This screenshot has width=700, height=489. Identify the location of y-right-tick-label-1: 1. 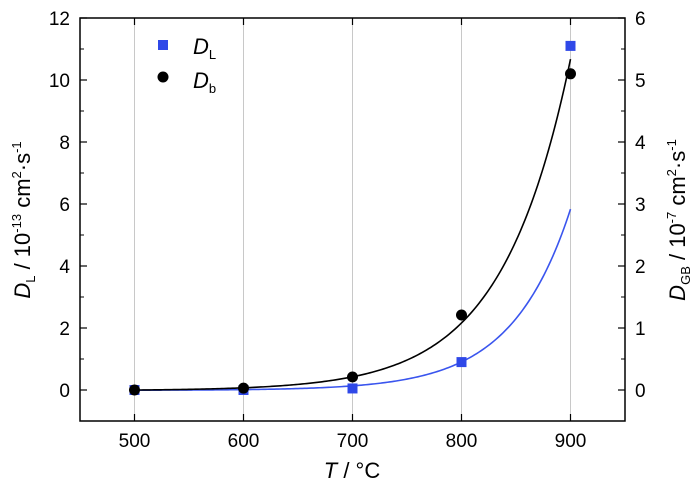
(640, 329).